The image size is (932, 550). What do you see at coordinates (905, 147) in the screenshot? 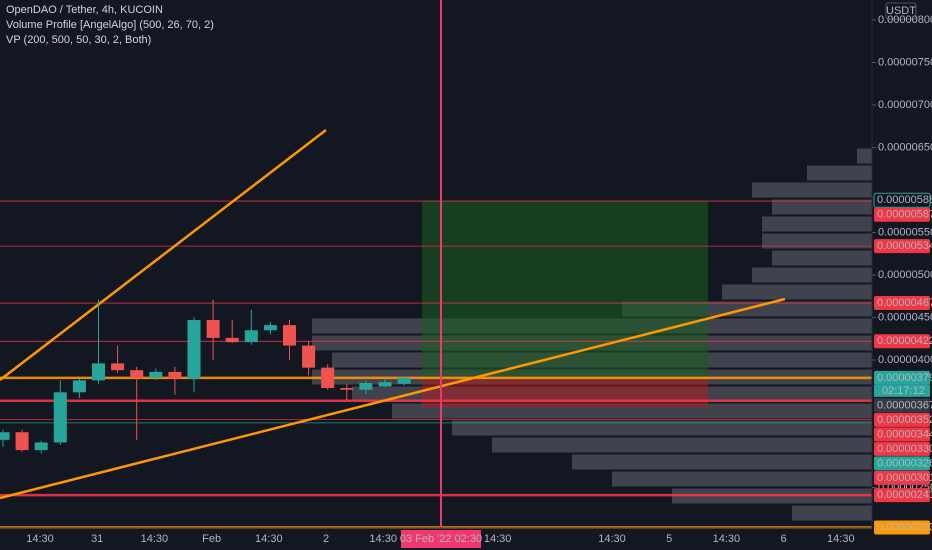
I see `y-tick-label: 0.00000650` at bounding box center [905, 147].